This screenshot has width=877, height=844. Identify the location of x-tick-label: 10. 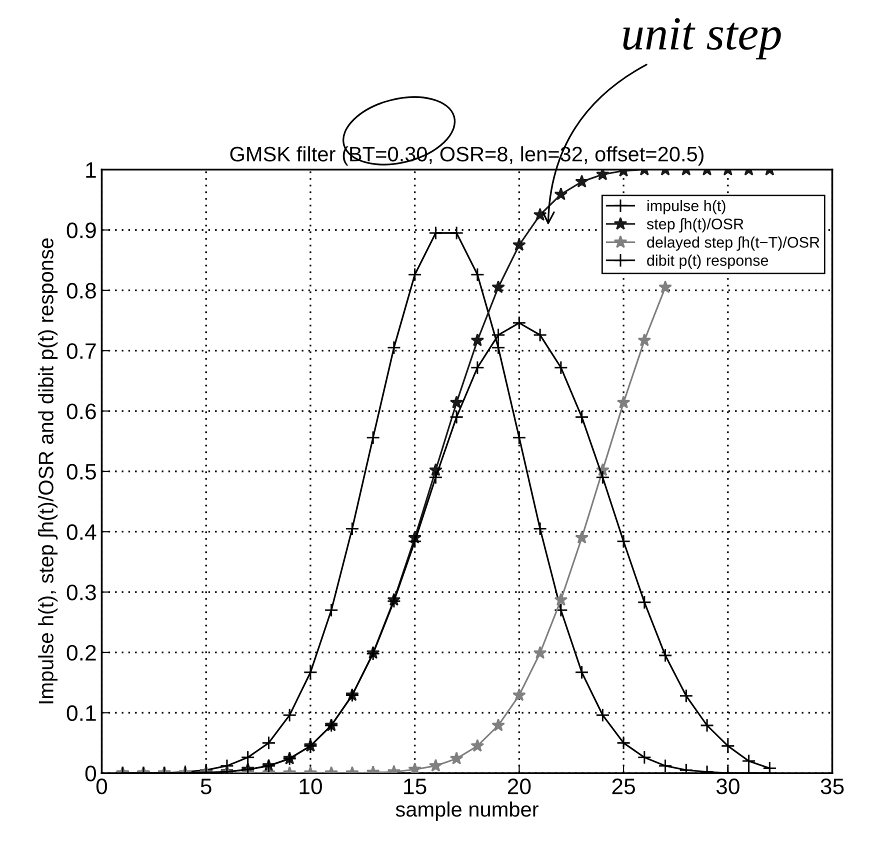
(311, 786).